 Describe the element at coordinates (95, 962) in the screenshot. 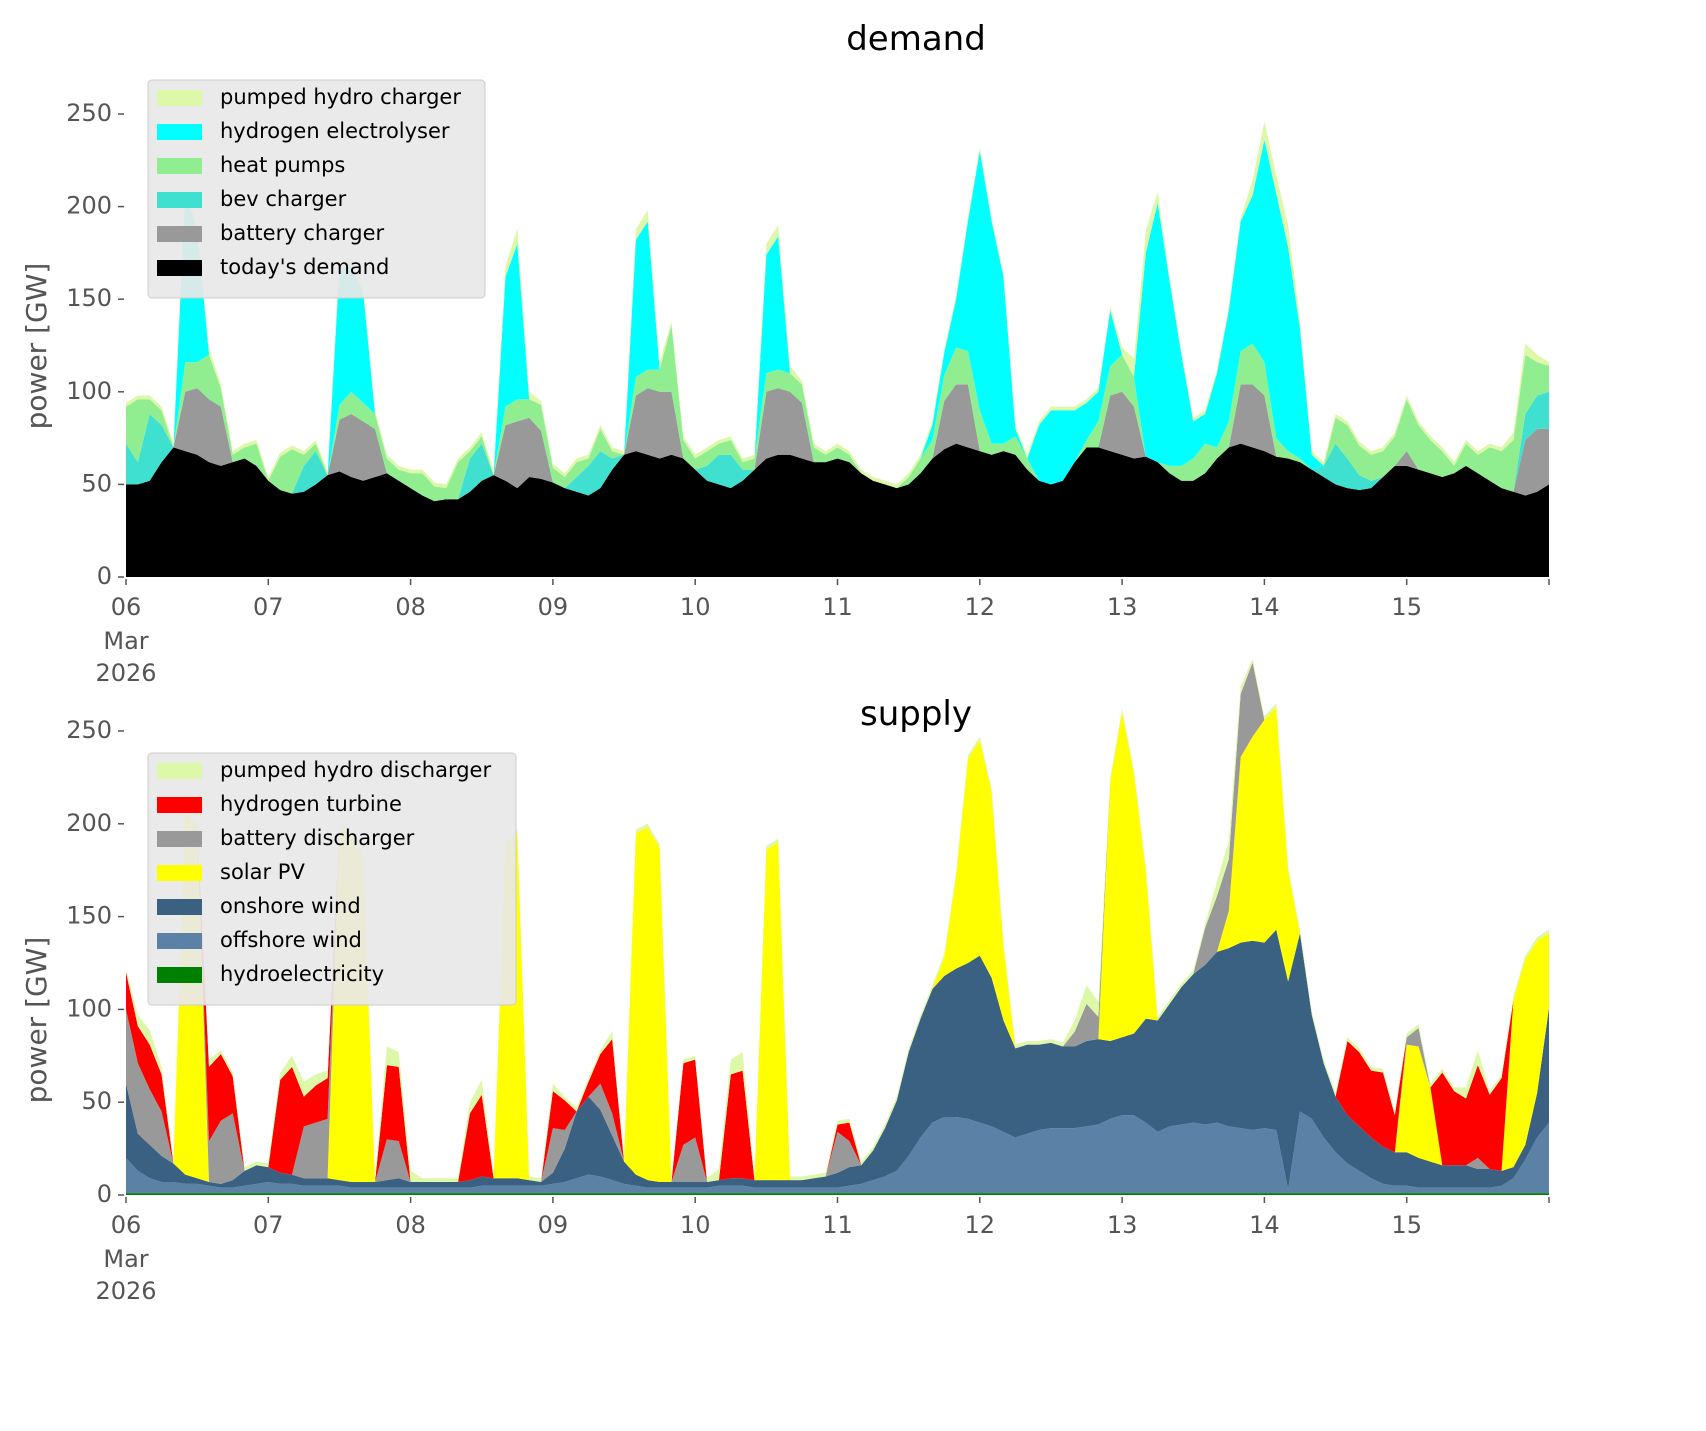

I see `supply-y-ticks: 0 50 100 150 200 250` at that location.